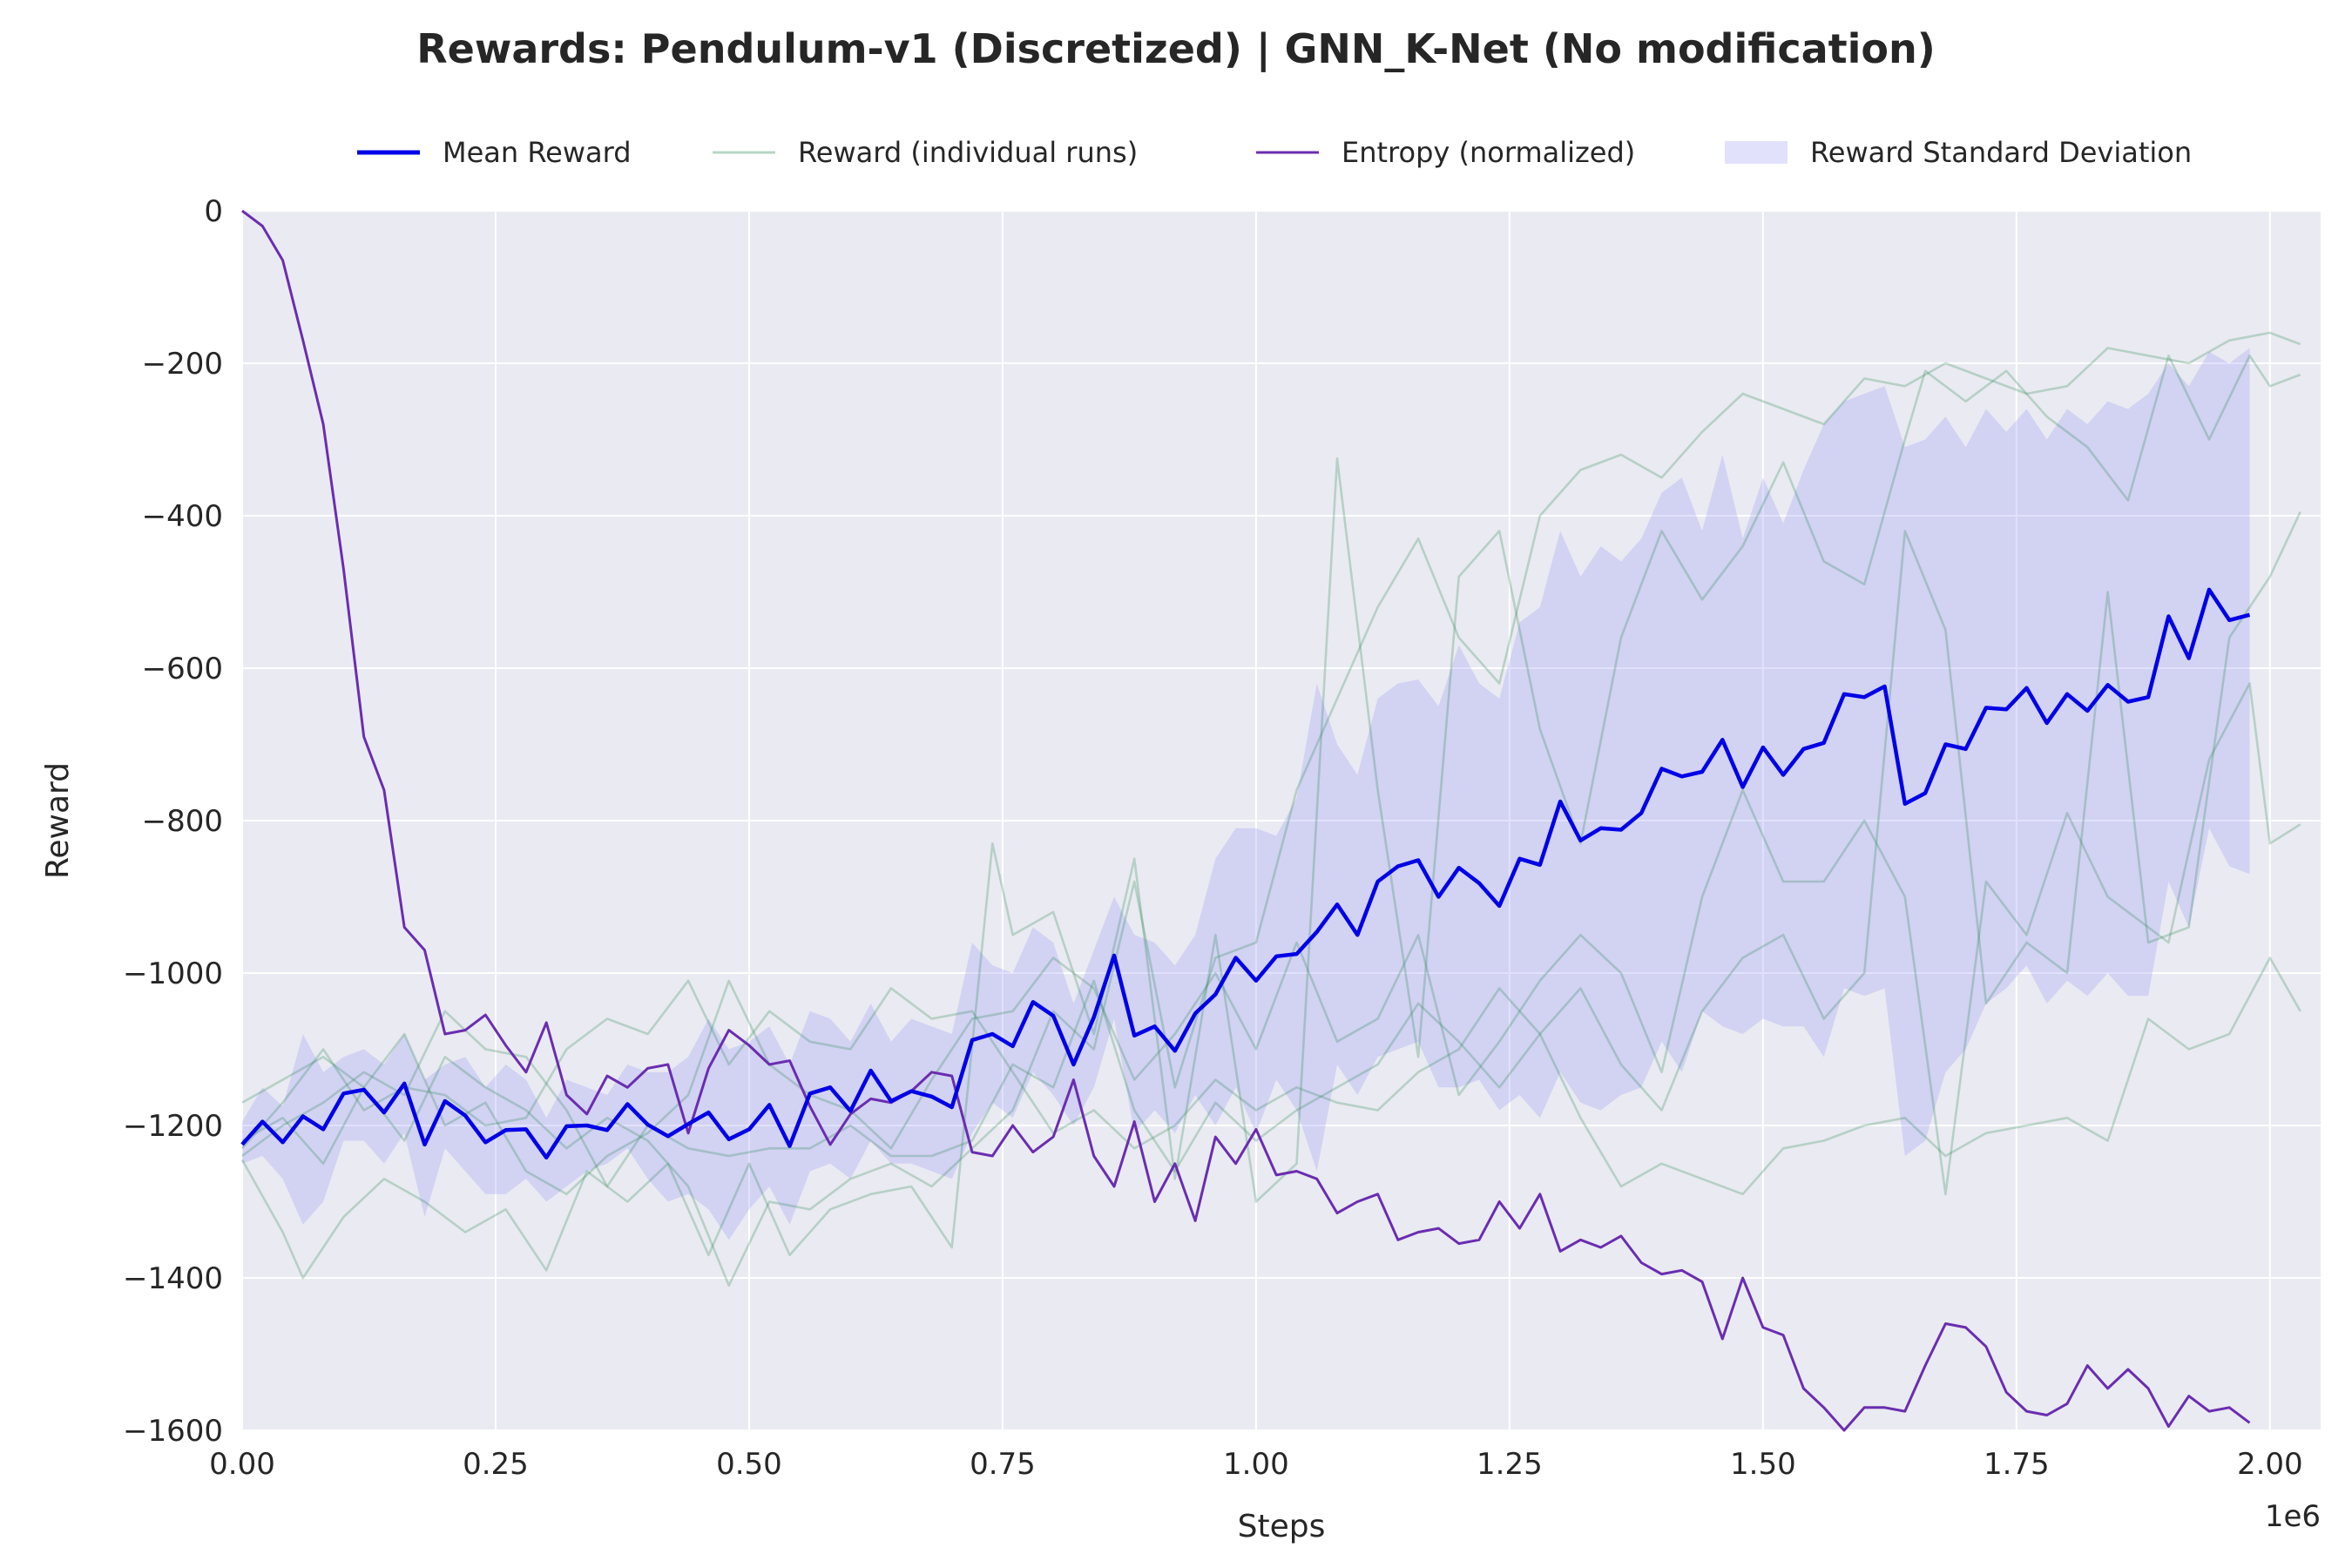  I want to click on y-tick-label-3: −600, so click(182, 669).